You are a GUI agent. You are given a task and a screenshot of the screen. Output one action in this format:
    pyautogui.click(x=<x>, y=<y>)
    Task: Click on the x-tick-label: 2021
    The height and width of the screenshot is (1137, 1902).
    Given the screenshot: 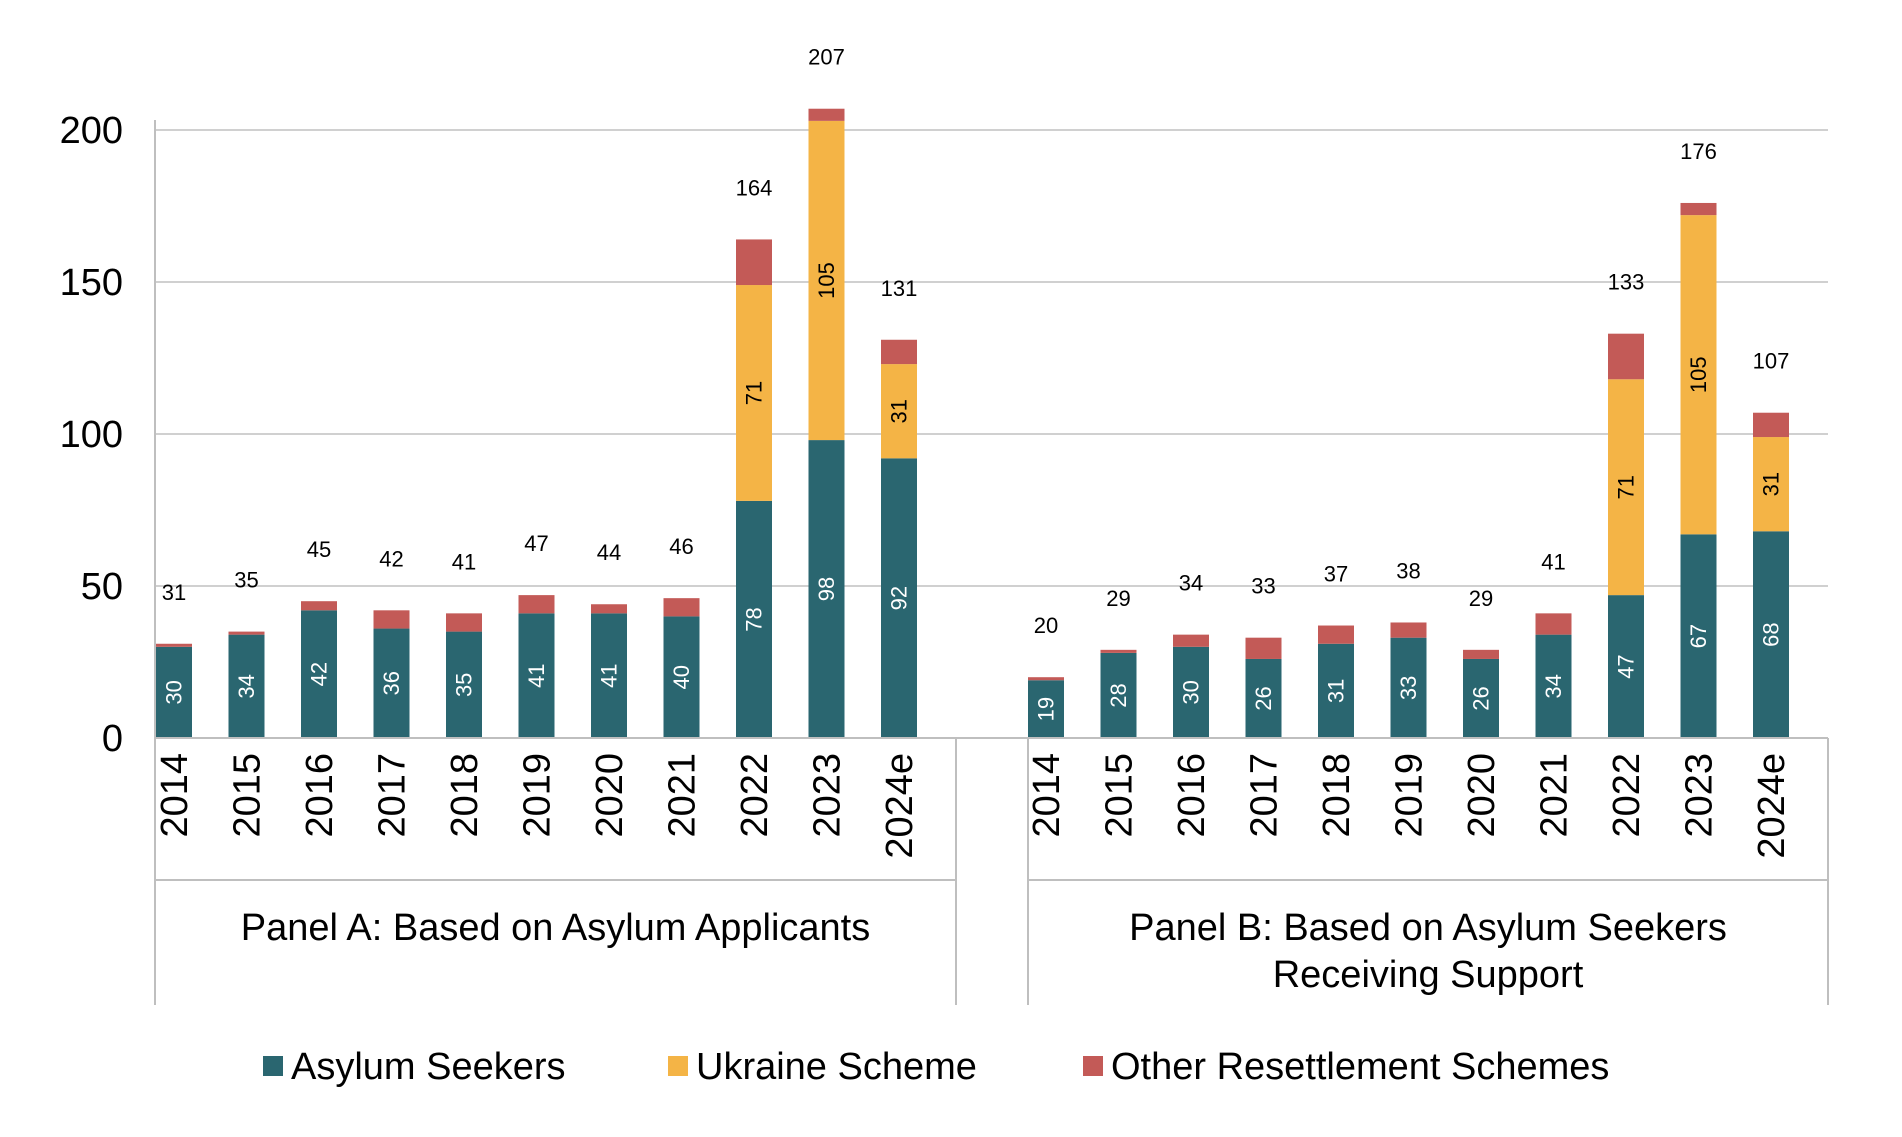 What is the action you would take?
    pyautogui.click(x=683, y=795)
    